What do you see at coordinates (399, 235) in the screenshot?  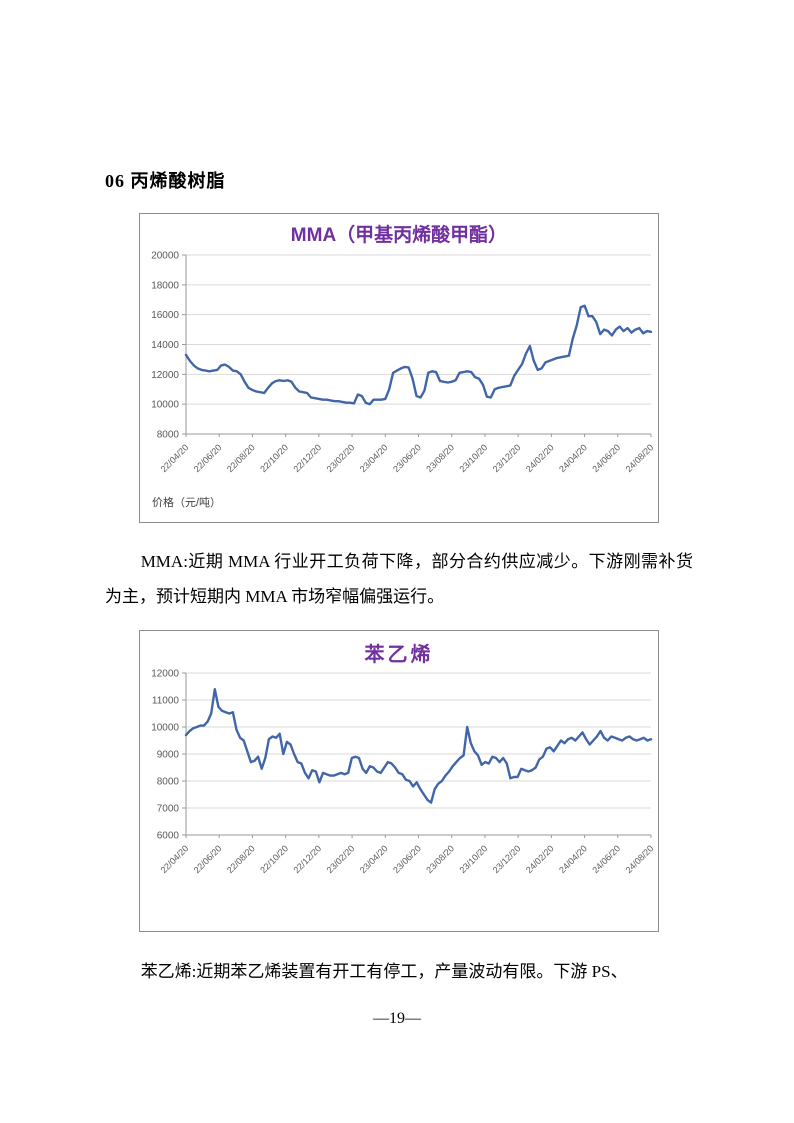 I see `mma-chart-title: MMA（甲基丙烯酸甲酯）` at bounding box center [399, 235].